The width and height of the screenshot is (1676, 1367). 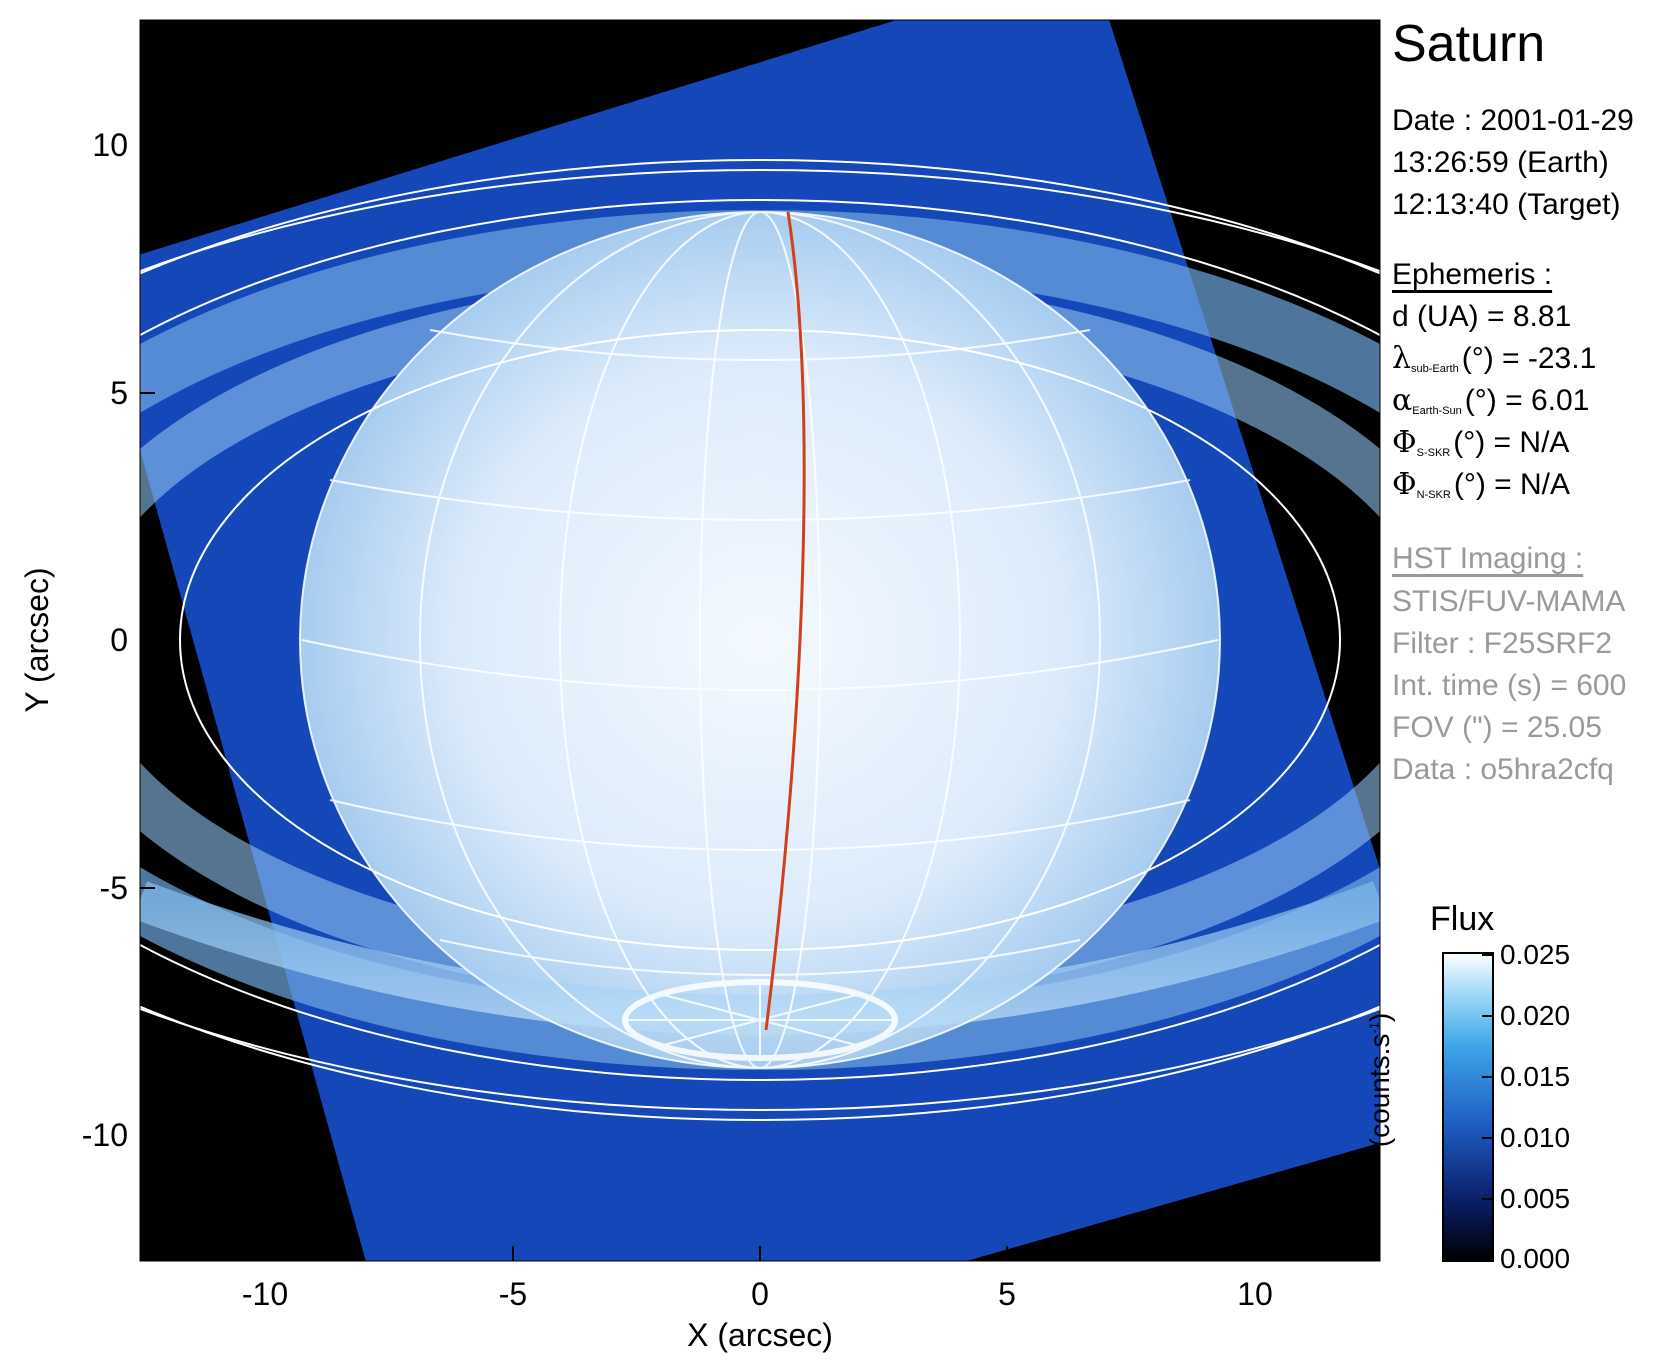 What do you see at coordinates (114, 888) in the screenshot?
I see `y-tick-label: -5` at bounding box center [114, 888].